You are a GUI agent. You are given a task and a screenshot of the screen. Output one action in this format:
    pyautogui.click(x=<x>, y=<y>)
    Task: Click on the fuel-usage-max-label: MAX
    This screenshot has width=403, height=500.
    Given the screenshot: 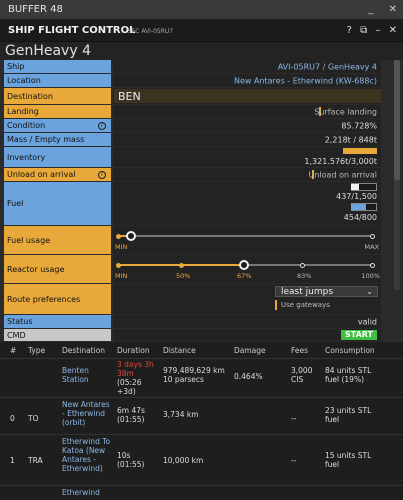 What is the action you would take?
    pyautogui.click(x=371, y=247)
    